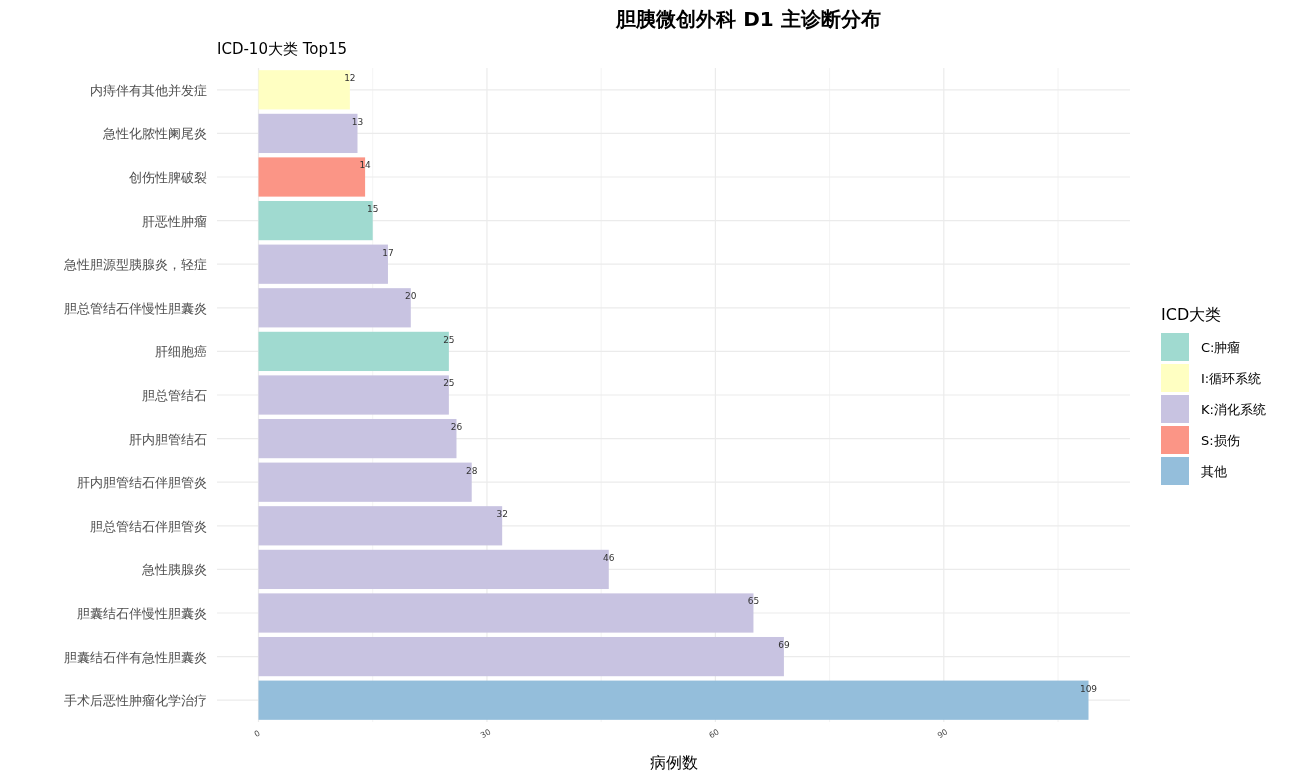 The height and width of the screenshot is (780, 1300). I want to click on data-label: 65, so click(753, 601).